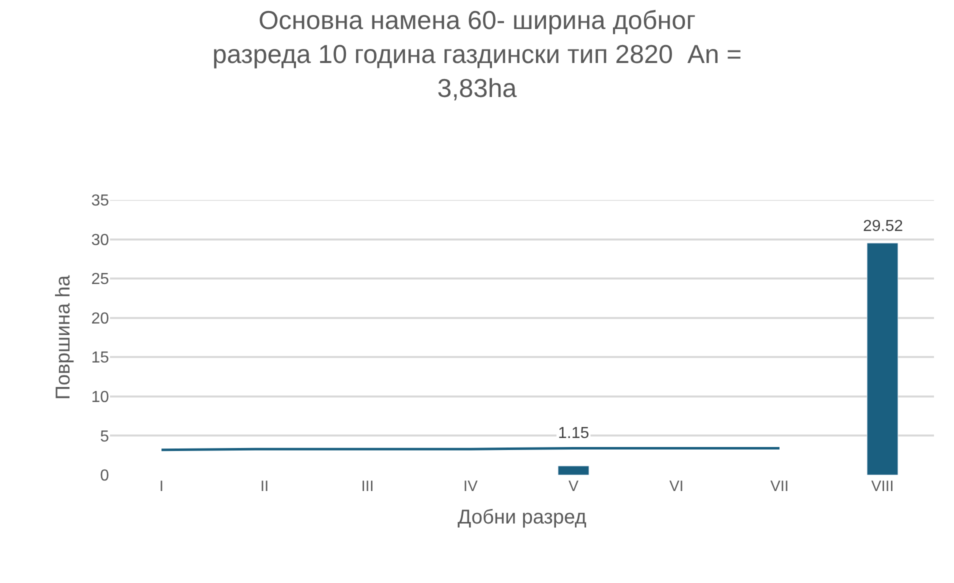 The height and width of the screenshot is (583, 954). What do you see at coordinates (100, 319) in the screenshot?
I see `y-tick-label: 20` at bounding box center [100, 319].